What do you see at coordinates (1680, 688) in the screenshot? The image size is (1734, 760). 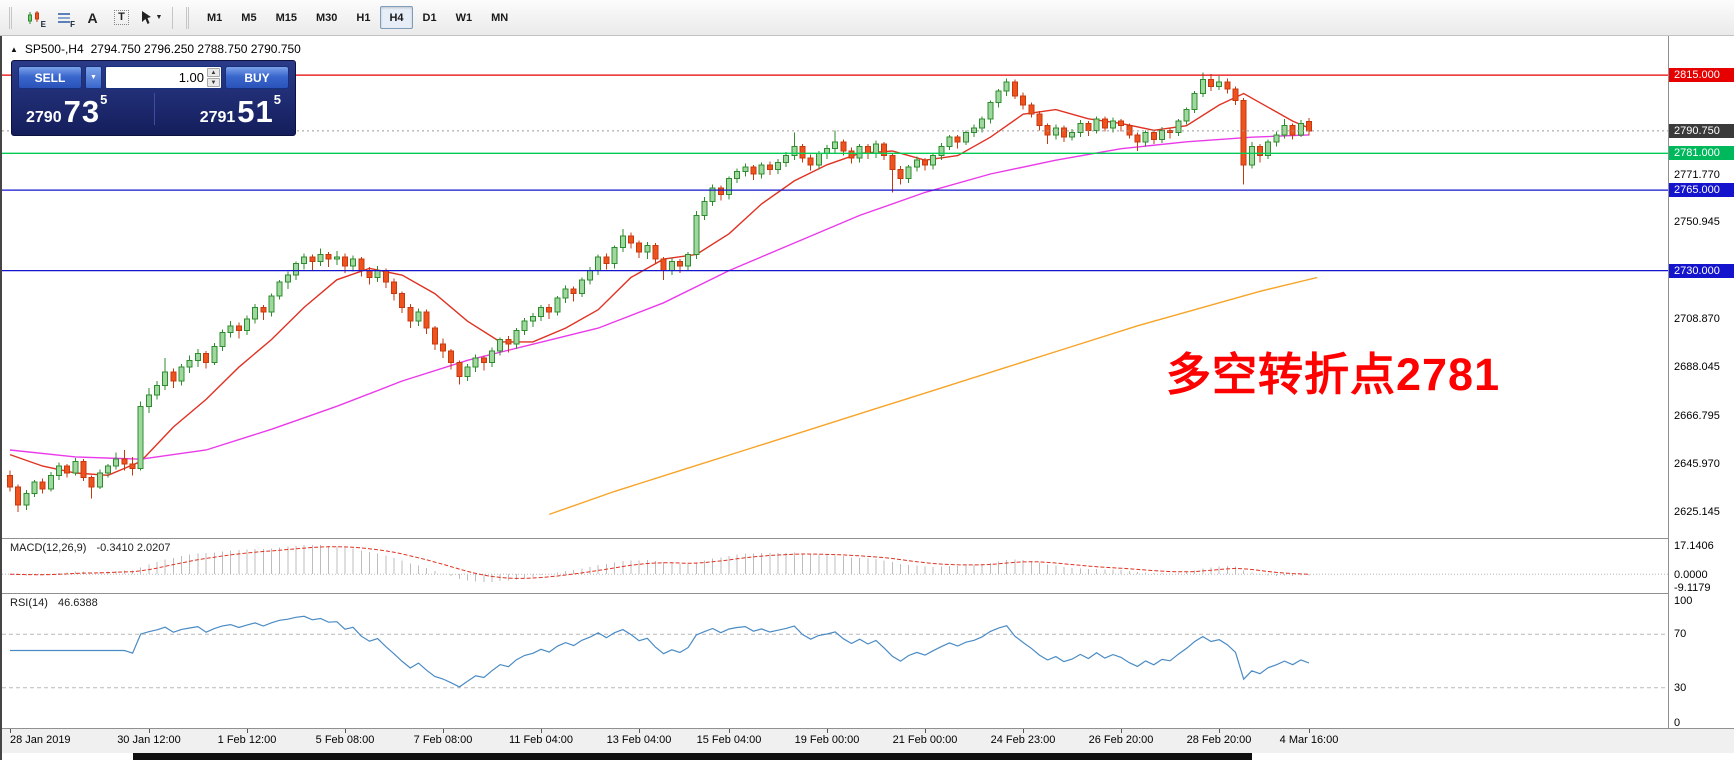 I see `rsi-scale-tick: 30` at bounding box center [1680, 688].